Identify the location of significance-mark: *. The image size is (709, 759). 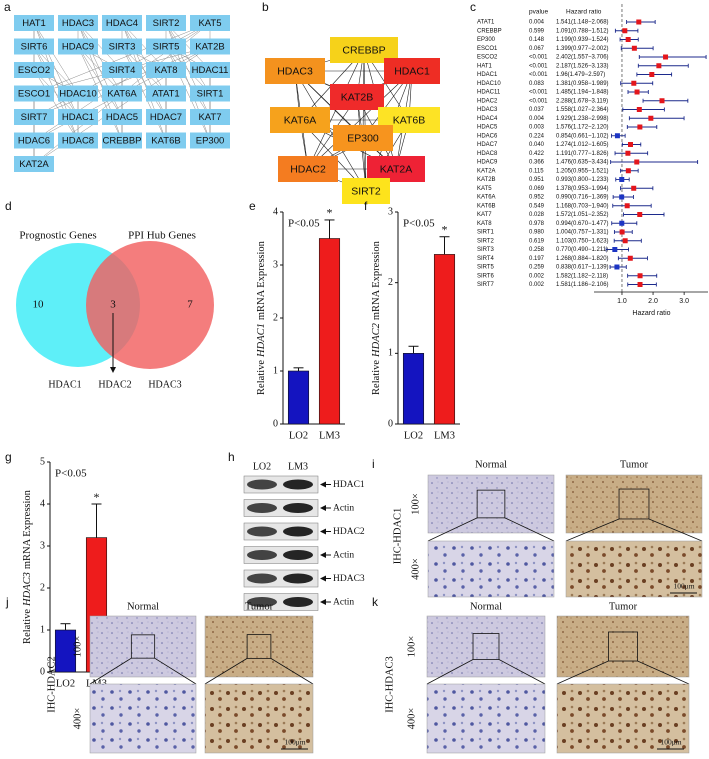
(445, 229).